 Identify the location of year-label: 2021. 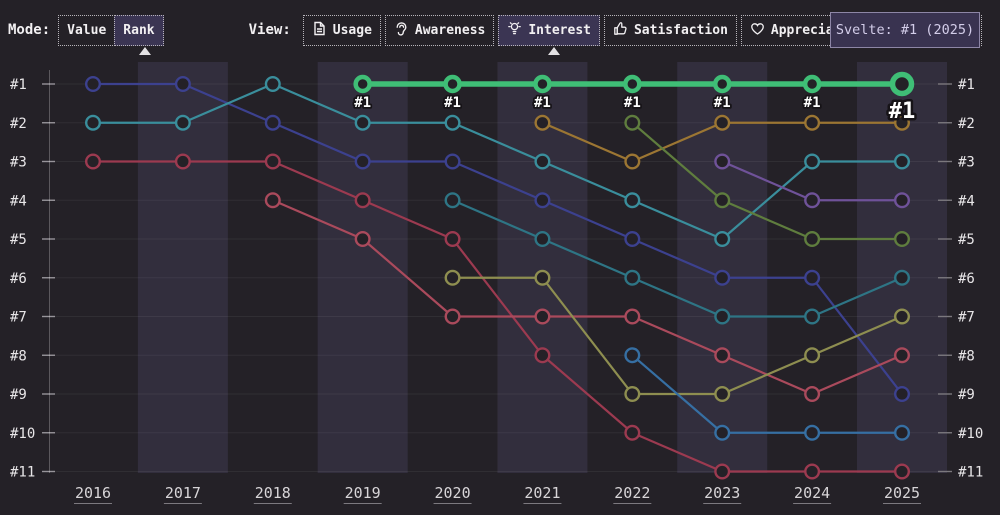
(542, 493).